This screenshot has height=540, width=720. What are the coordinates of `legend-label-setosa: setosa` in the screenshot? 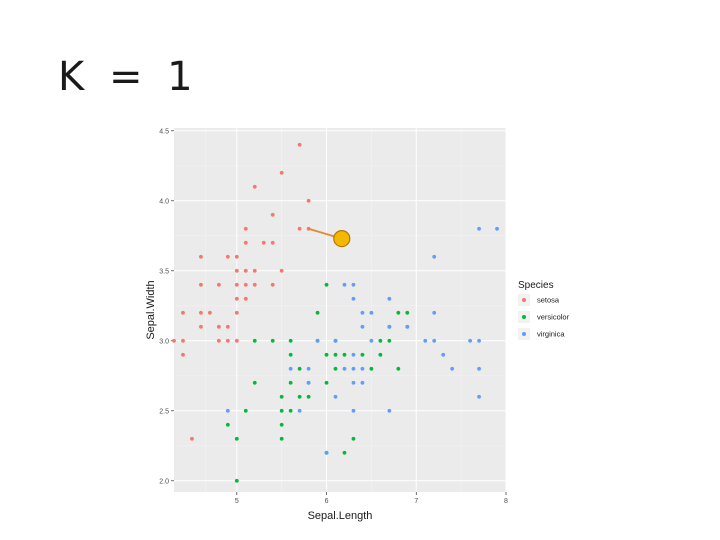 It's located at (548, 300).